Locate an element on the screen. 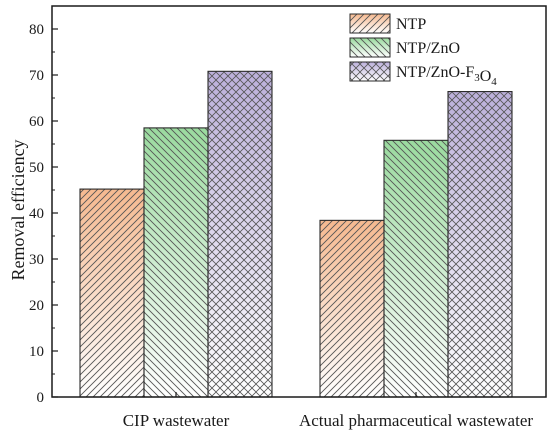 This screenshot has width=550, height=437. legend-item: NTP/ZnO-F3O4 is located at coordinates (423, 74).